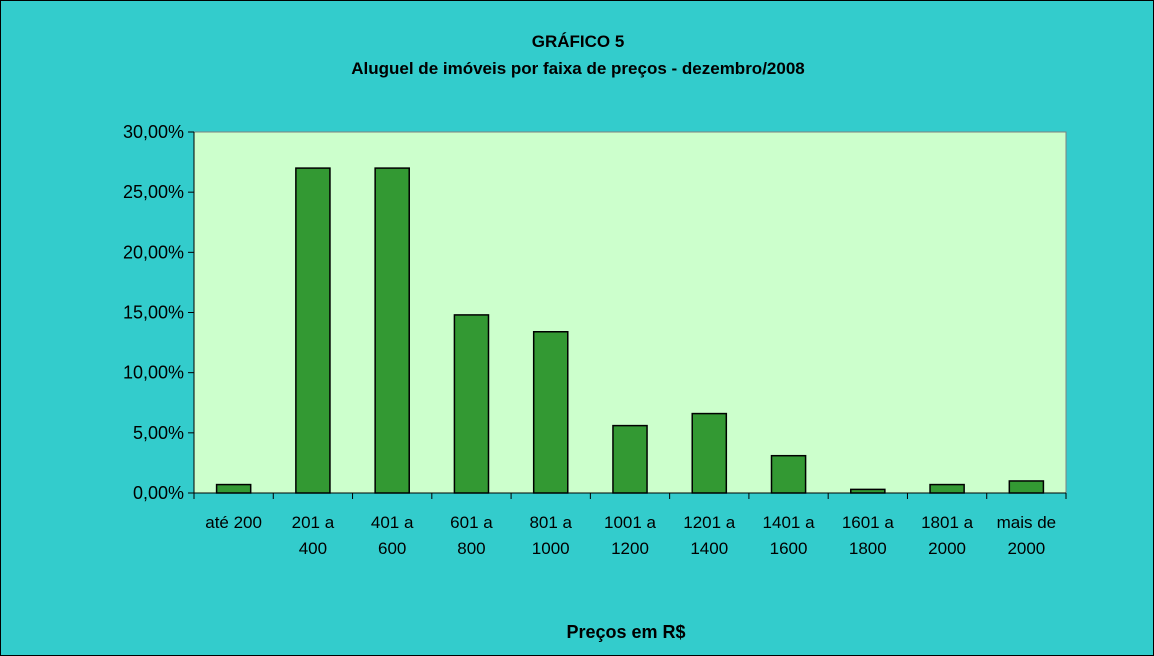 Image resolution: width=1154 pixels, height=656 pixels. I want to click on x-tick-label: 601 a 800, so click(471, 535).